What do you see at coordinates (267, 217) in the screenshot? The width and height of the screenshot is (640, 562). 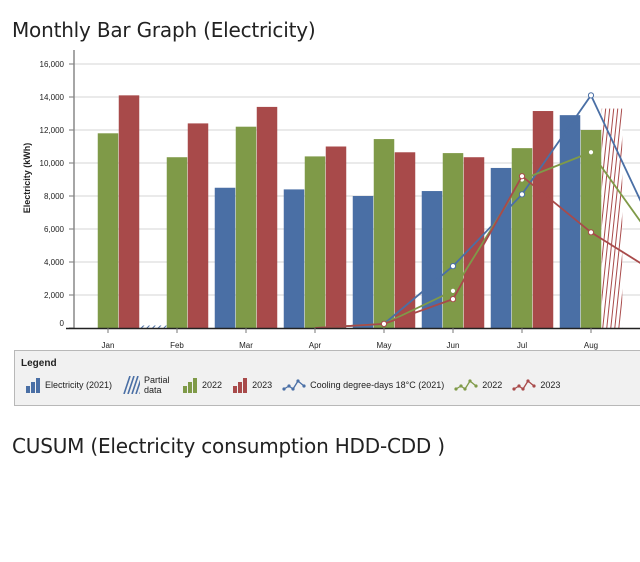 I see `bar-2023-mar` at bounding box center [267, 217].